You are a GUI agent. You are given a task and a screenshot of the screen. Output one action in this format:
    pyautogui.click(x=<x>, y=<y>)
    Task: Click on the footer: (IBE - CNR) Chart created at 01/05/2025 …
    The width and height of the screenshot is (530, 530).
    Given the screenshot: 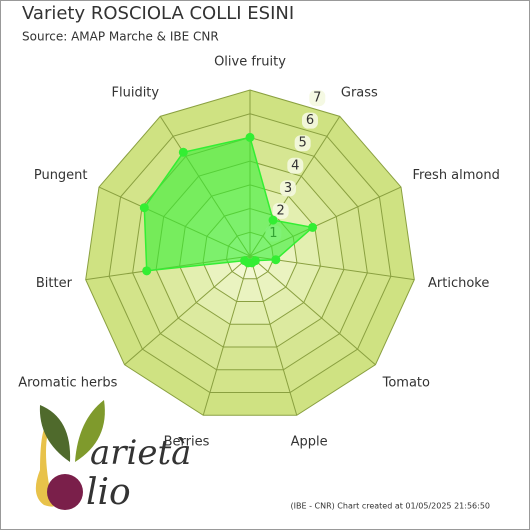 What is the action you would take?
    pyautogui.click(x=391, y=506)
    